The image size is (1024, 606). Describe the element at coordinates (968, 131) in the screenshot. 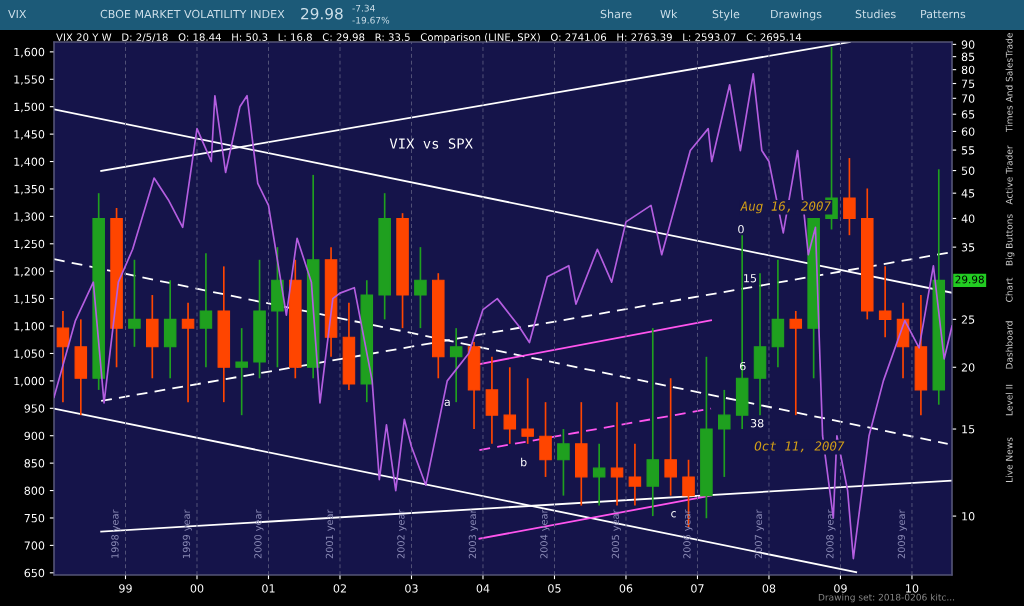

I see `y2-tick-label: 60` at that location.